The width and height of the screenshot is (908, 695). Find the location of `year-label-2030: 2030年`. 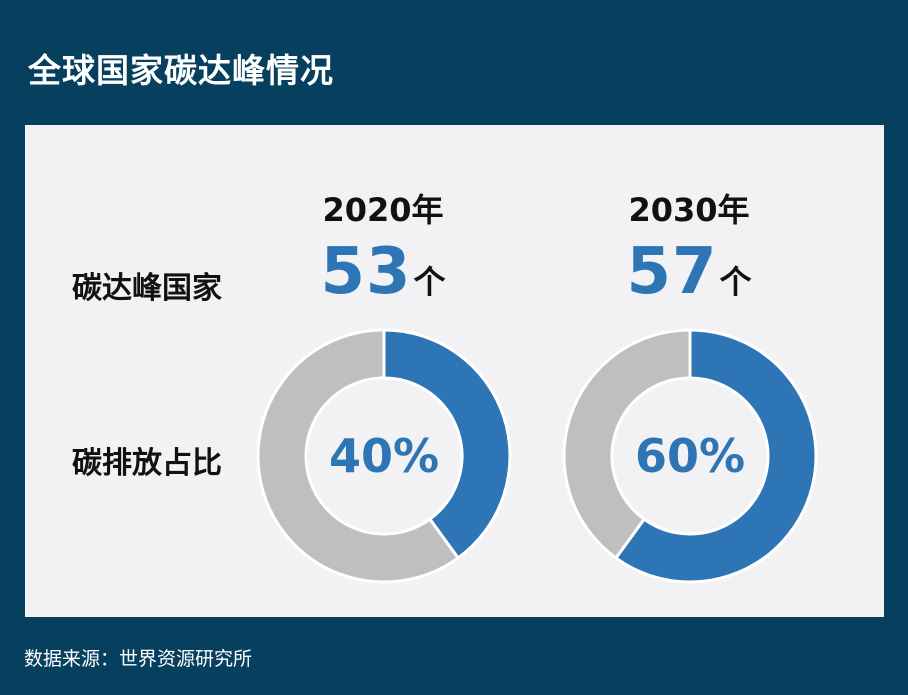

year-label-2030: 2030年 is located at coordinates (689, 210).